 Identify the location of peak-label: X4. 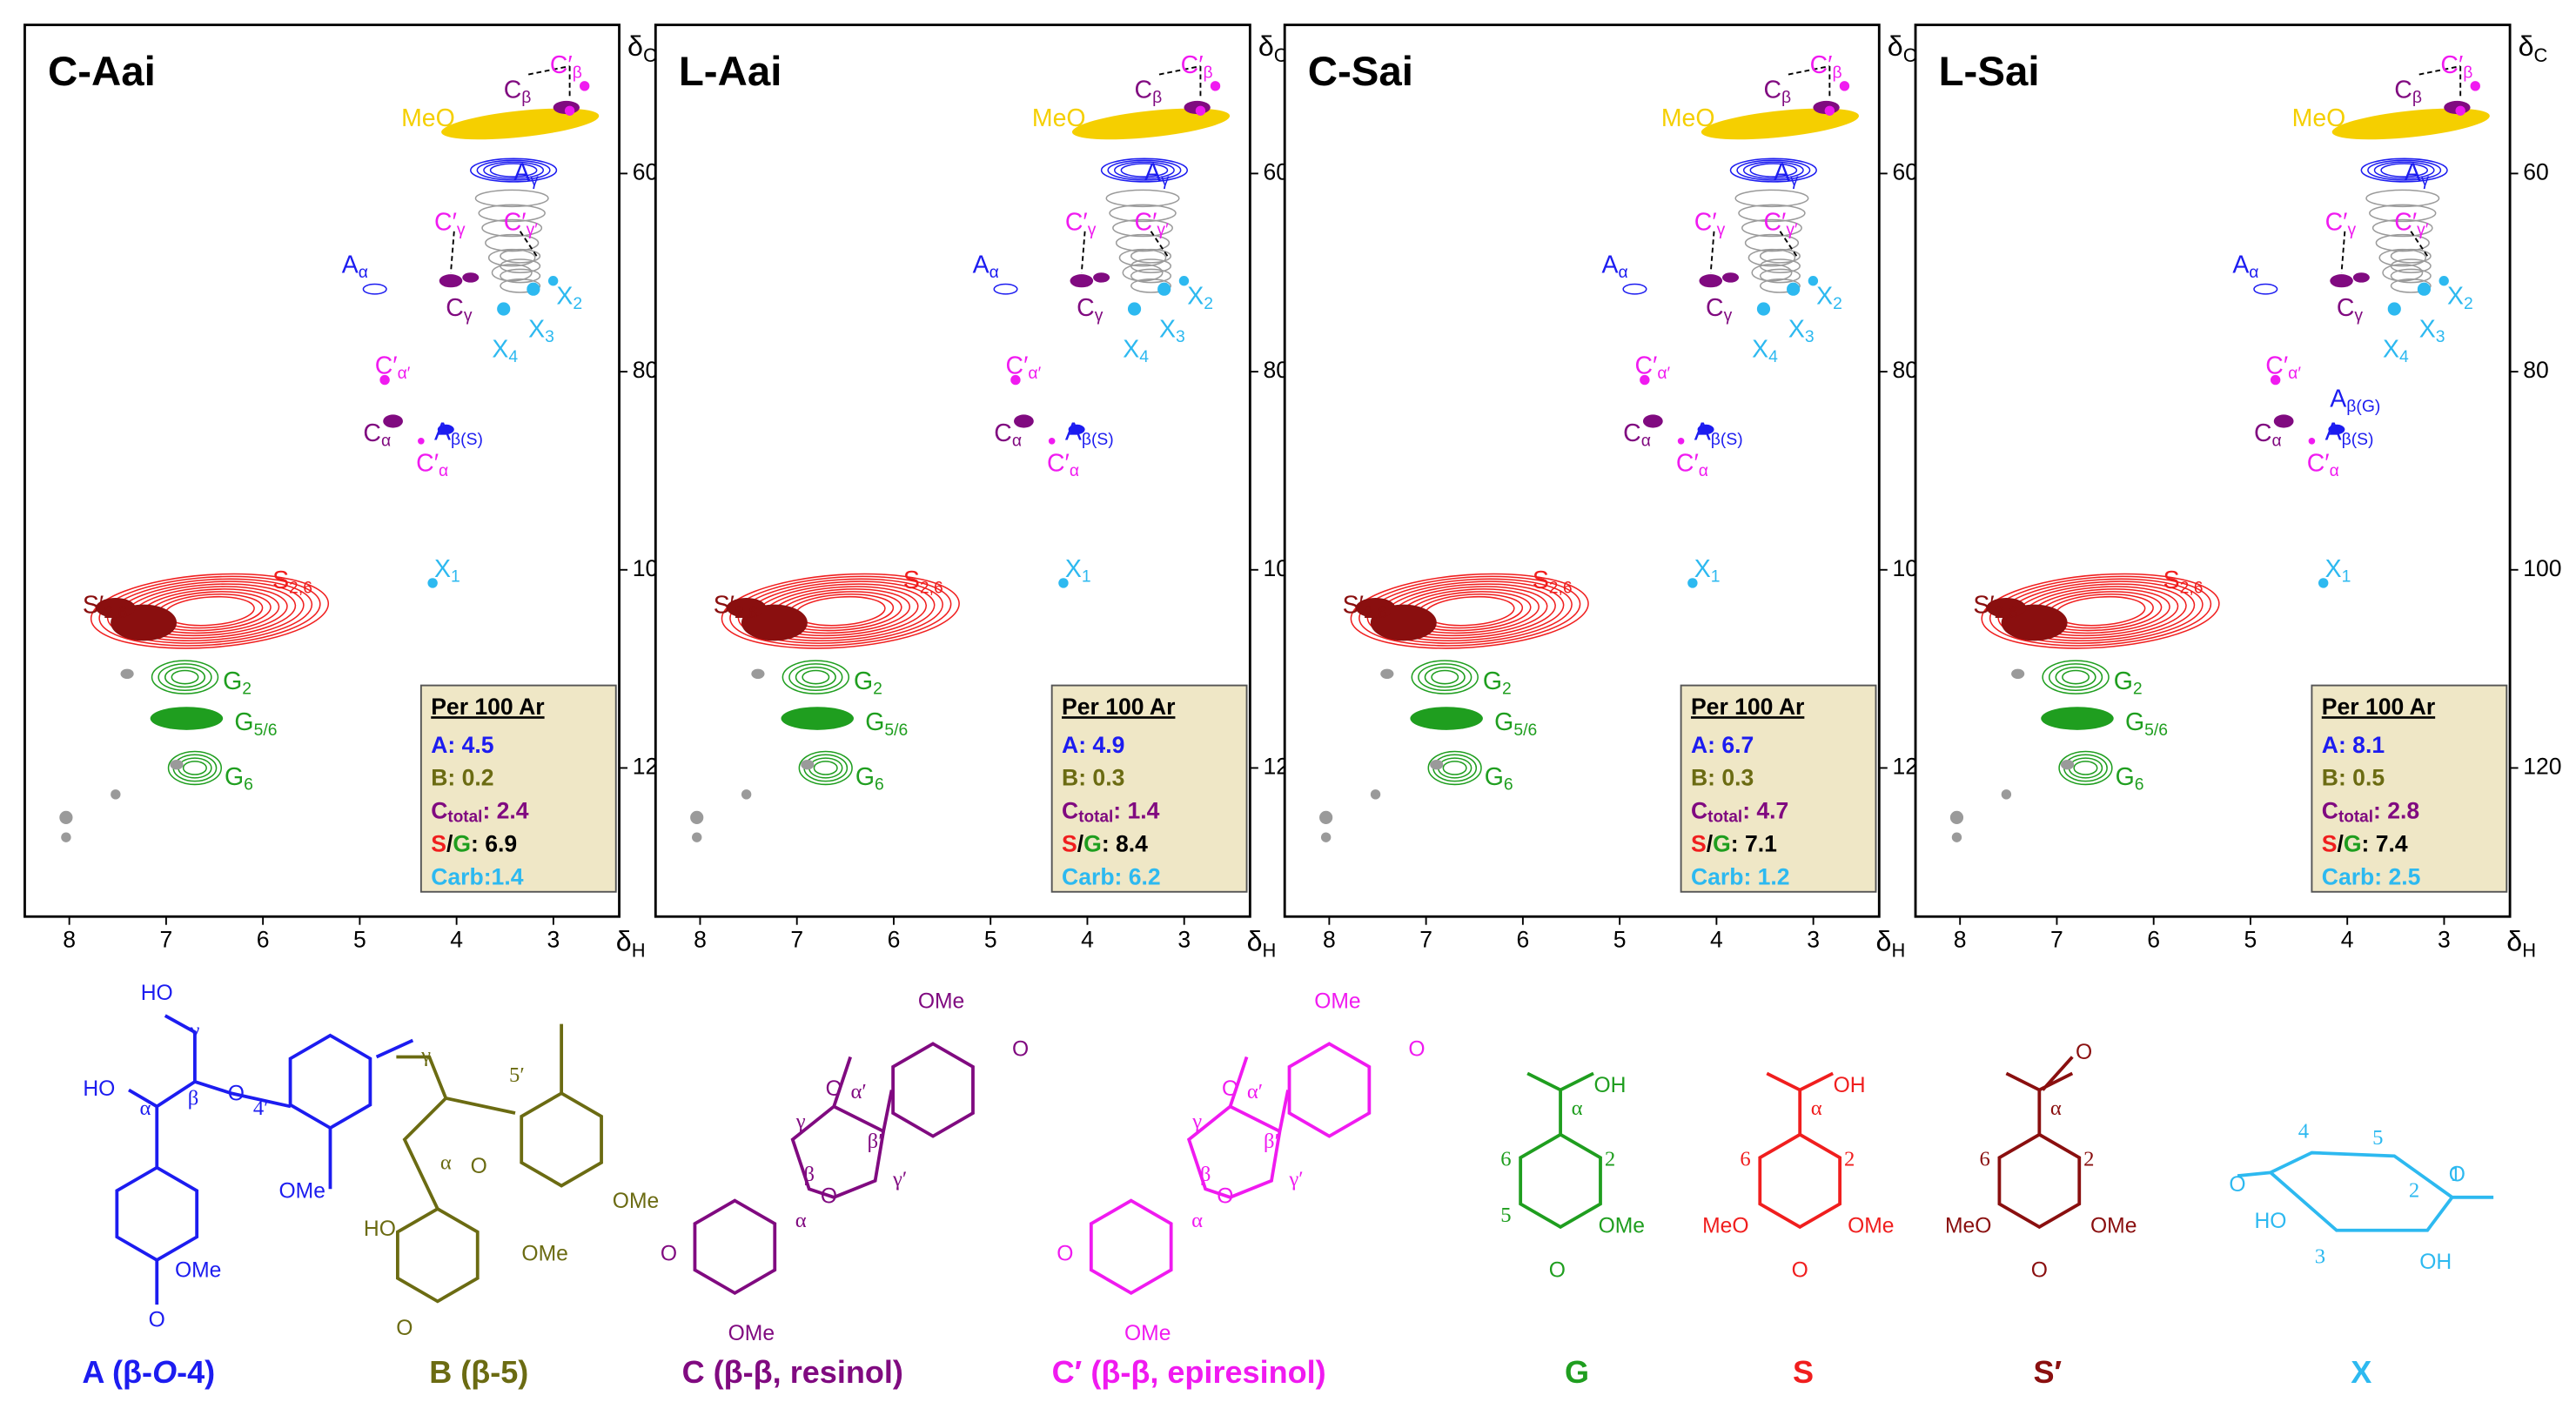
(1136, 350).